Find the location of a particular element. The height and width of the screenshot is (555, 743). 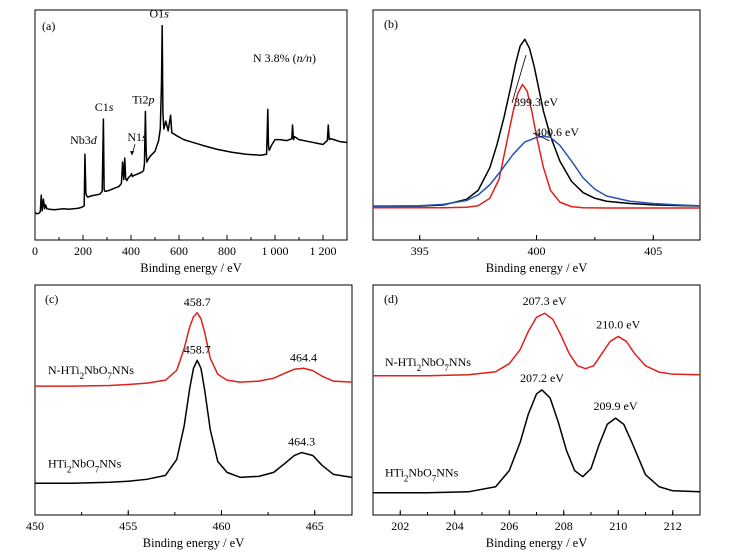

peak-label: 464.3 is located at coordinates (301, 442).